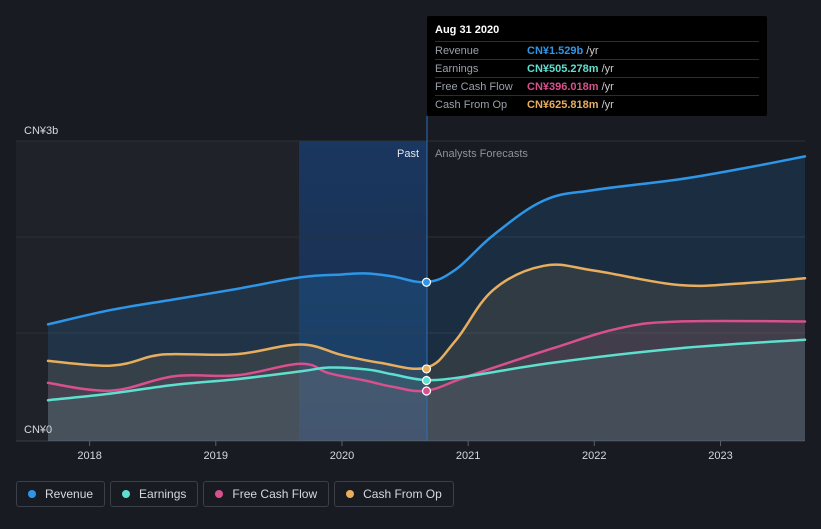 The image size is (821, 529). Describe the element at coordinates (563, 86) in the screenshot. I see `tooltip-value: CN¥396.018m` at that location.